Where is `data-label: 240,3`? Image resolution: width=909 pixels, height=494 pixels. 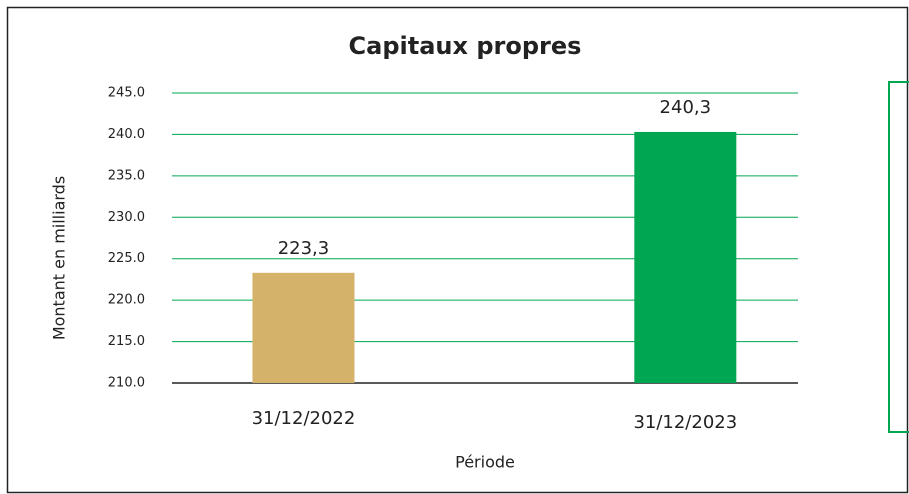 data-label: 240,3 is located at coordinates (686, 107).